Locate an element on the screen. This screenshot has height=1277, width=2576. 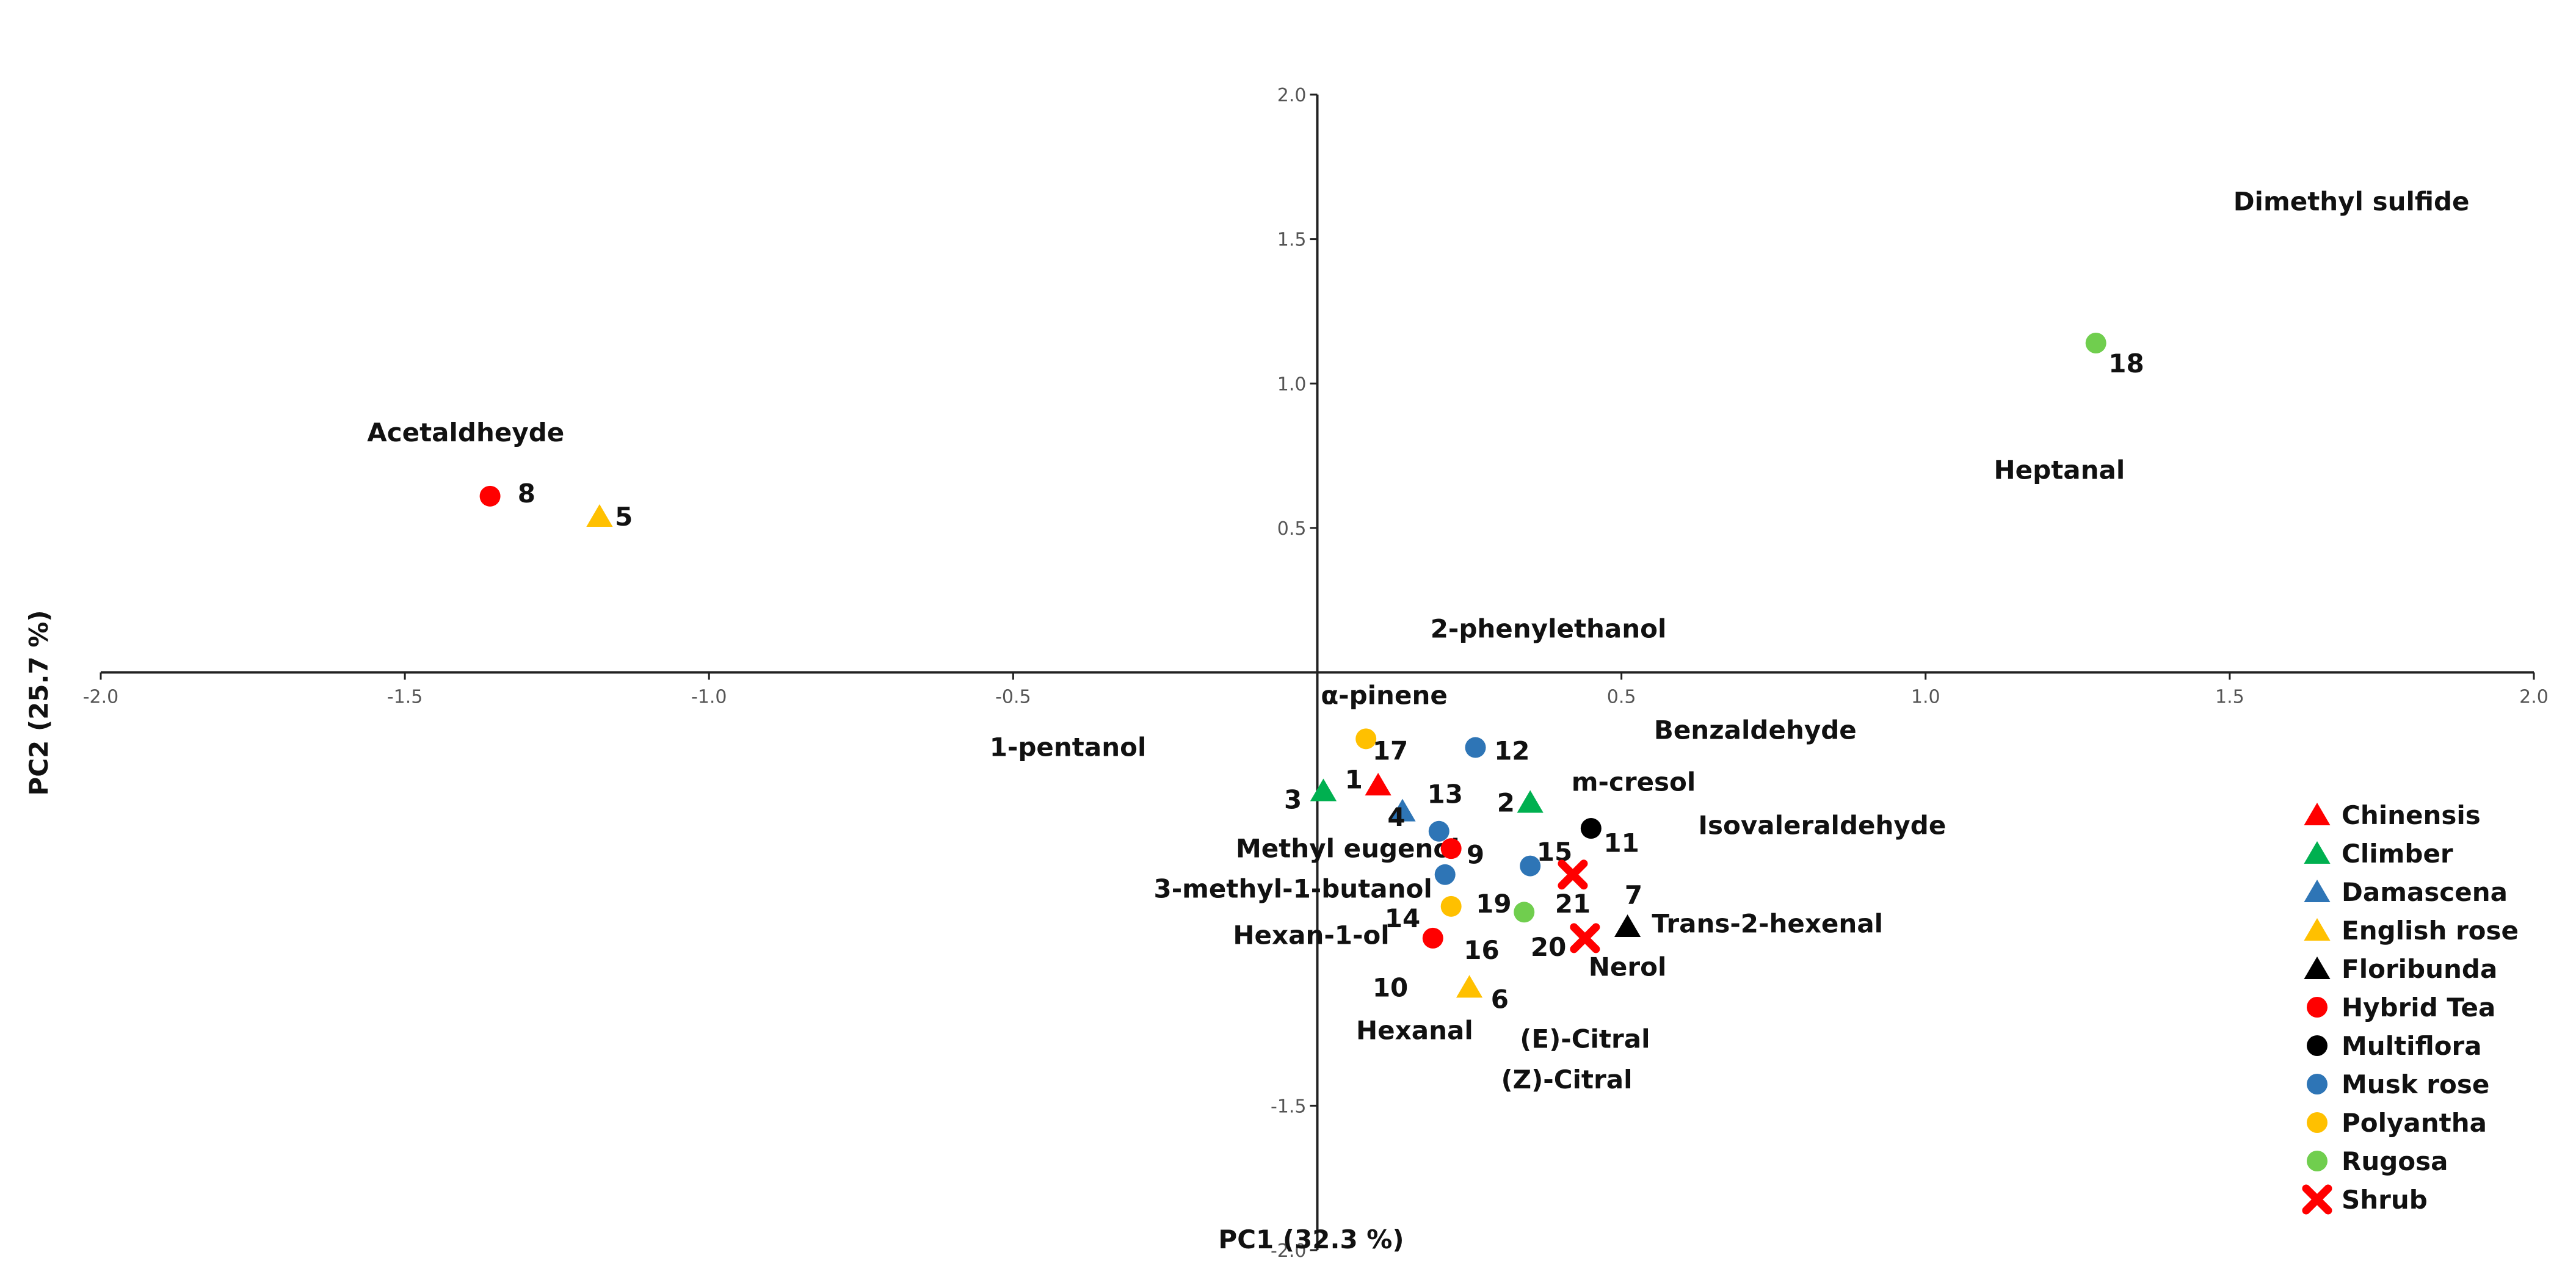
variable-label: Benzaldehyde is located at coordinates (1755, 730).